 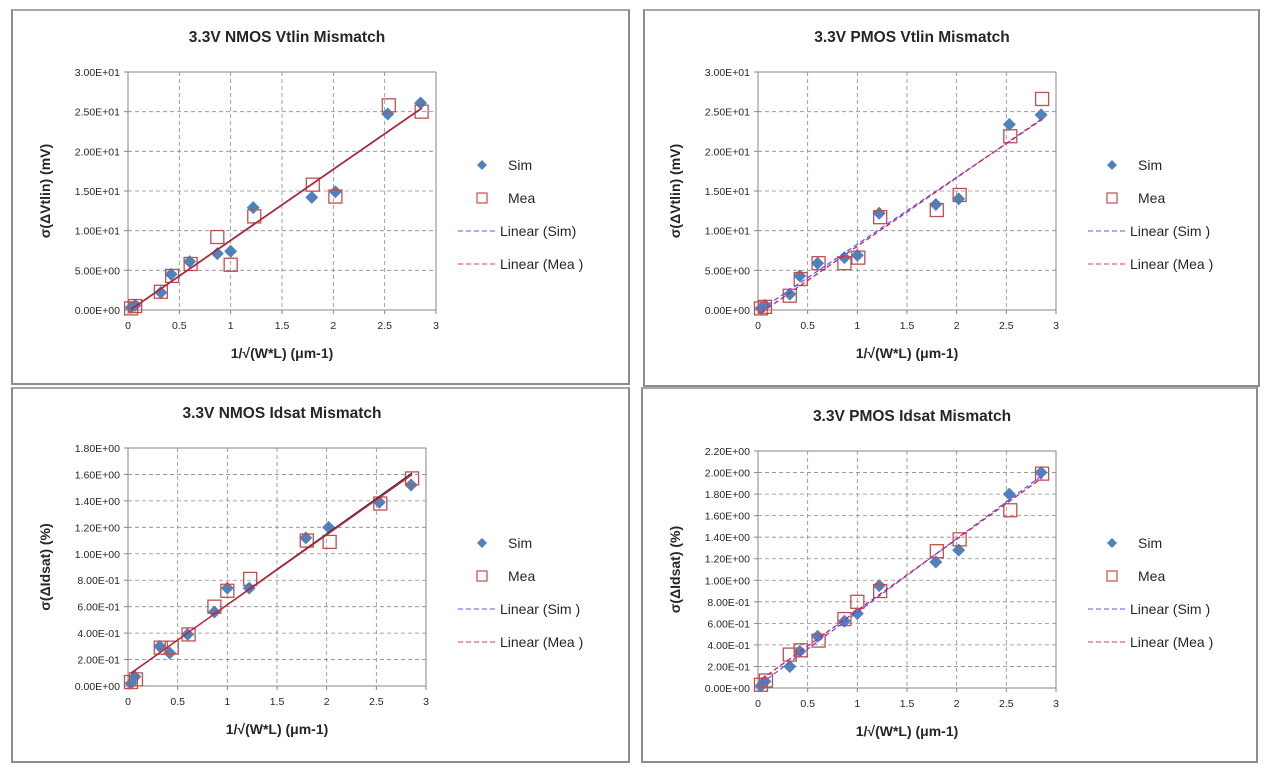 I want to click on y-tick-label: 8.00E-01, so click(x=98, y=581).